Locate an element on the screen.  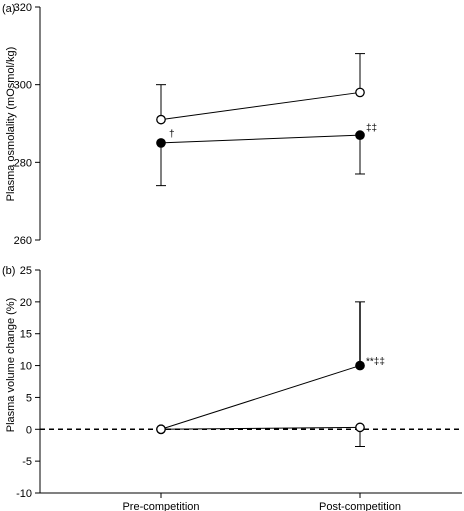
y-tick-label: 260 is located at coordinates (23, 241).